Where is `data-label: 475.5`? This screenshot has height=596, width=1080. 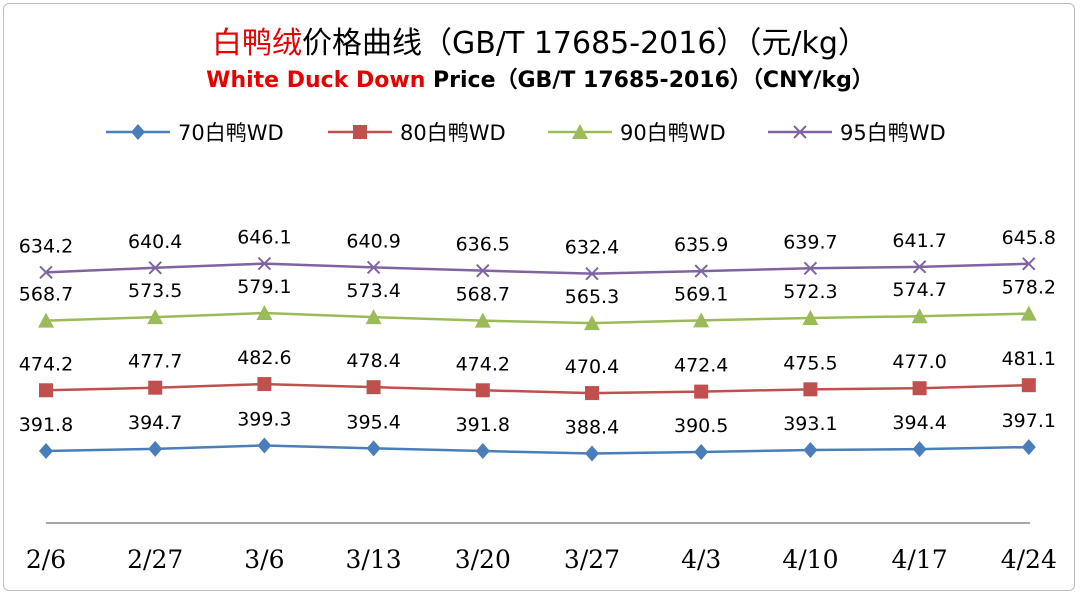
data-label: 475.5 is located at coordinates (810, 363).